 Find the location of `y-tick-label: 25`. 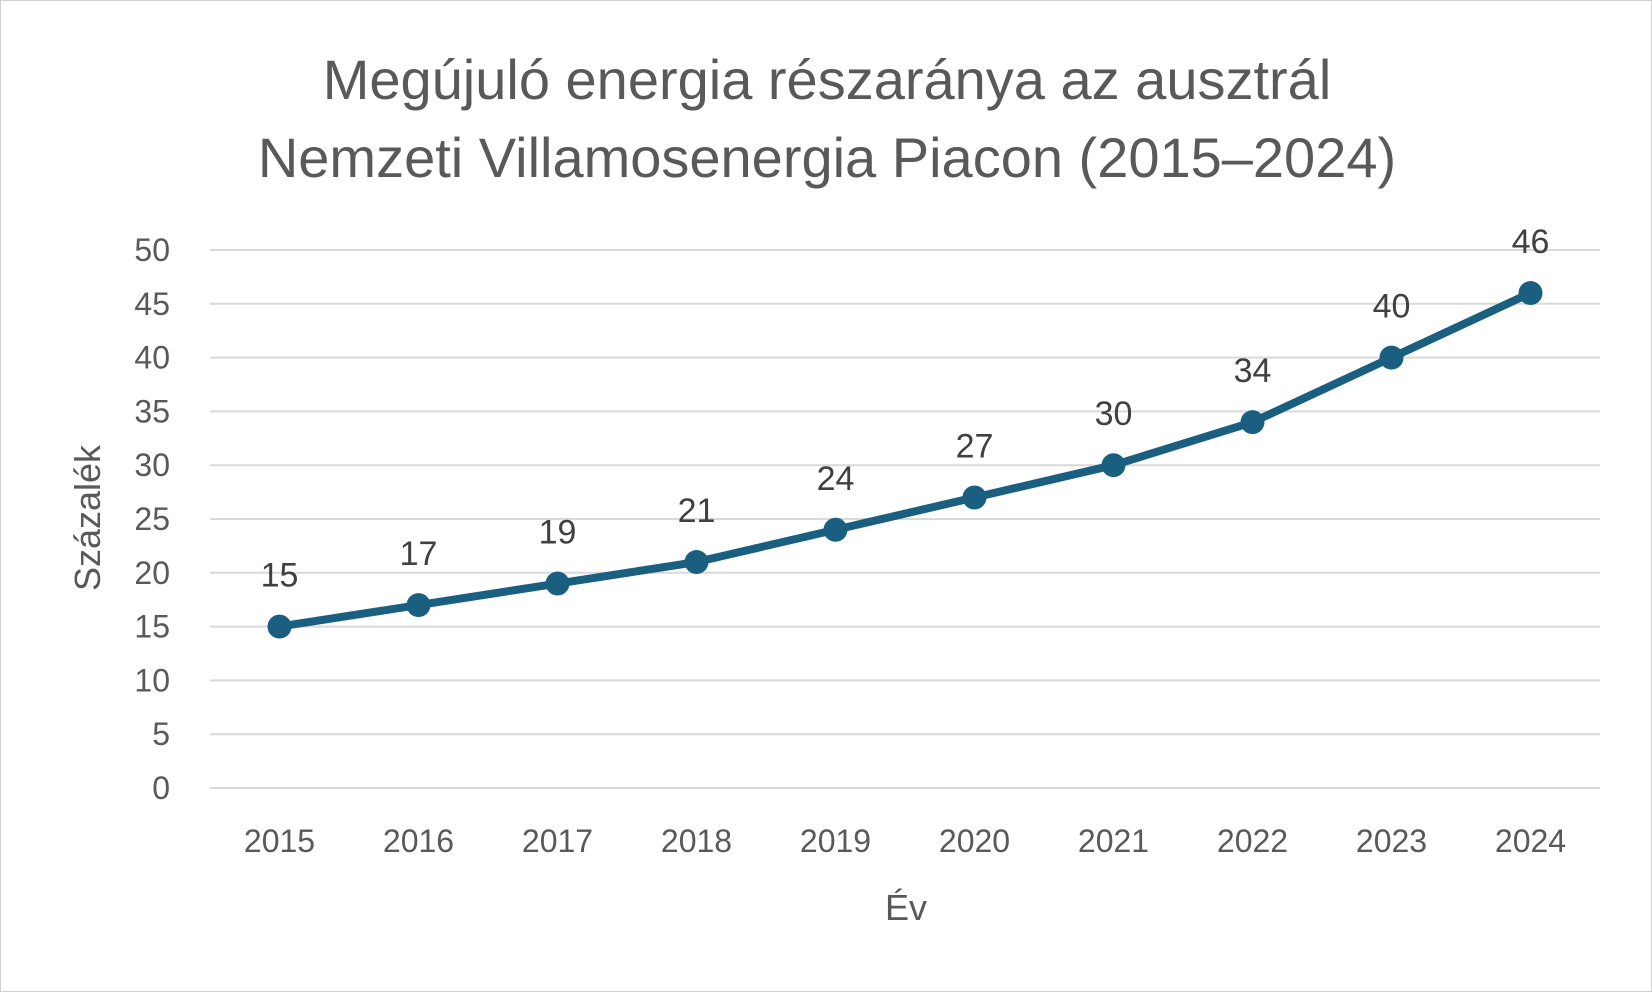

y-tick-label: 25 is located at coordinates (152, 519).